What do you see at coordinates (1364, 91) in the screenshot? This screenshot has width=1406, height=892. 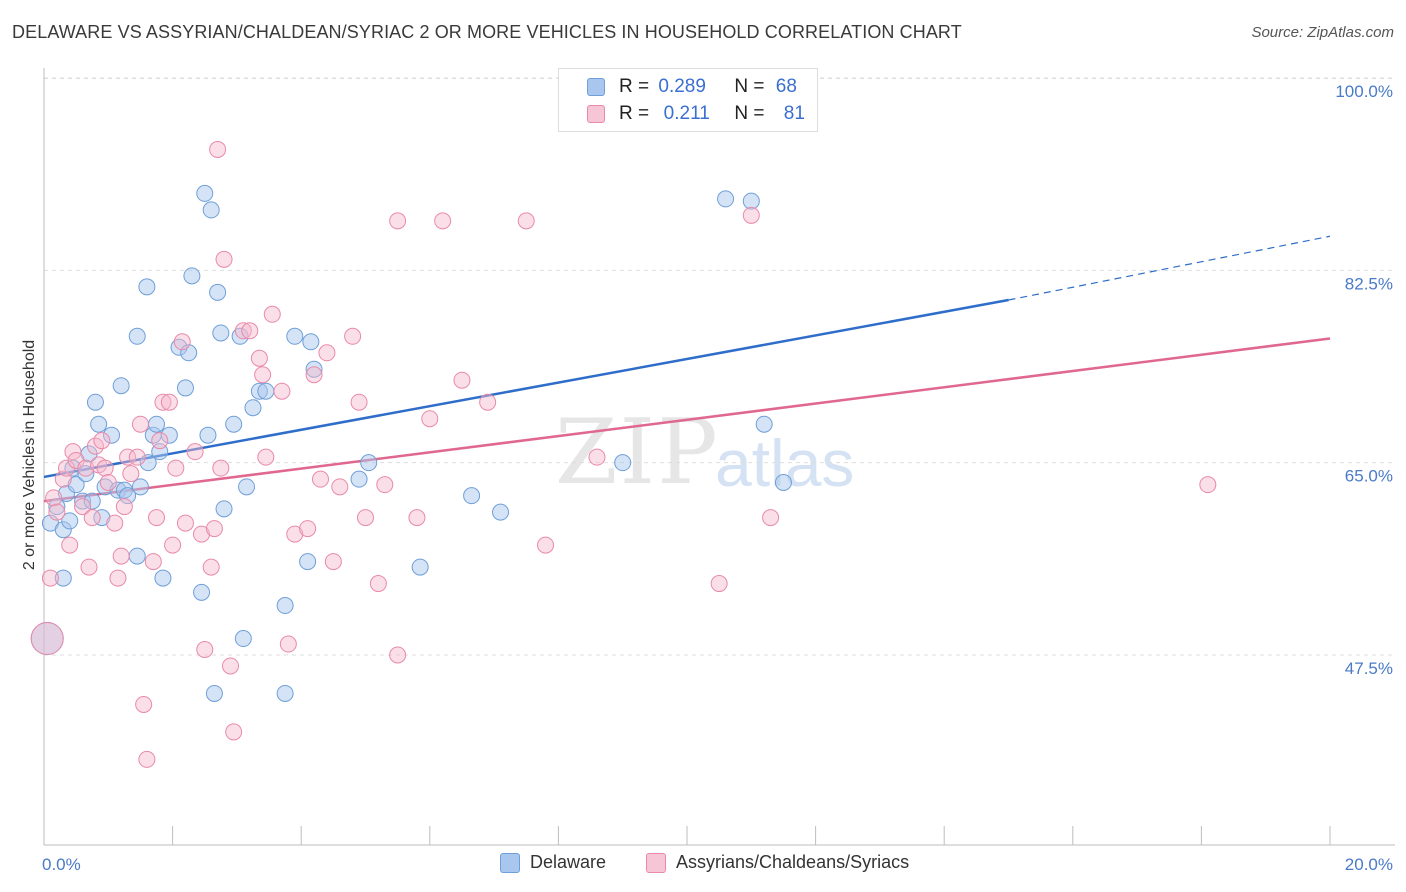 I see `y-tick-label: 100.0%` at bounding box center [1364, 91].